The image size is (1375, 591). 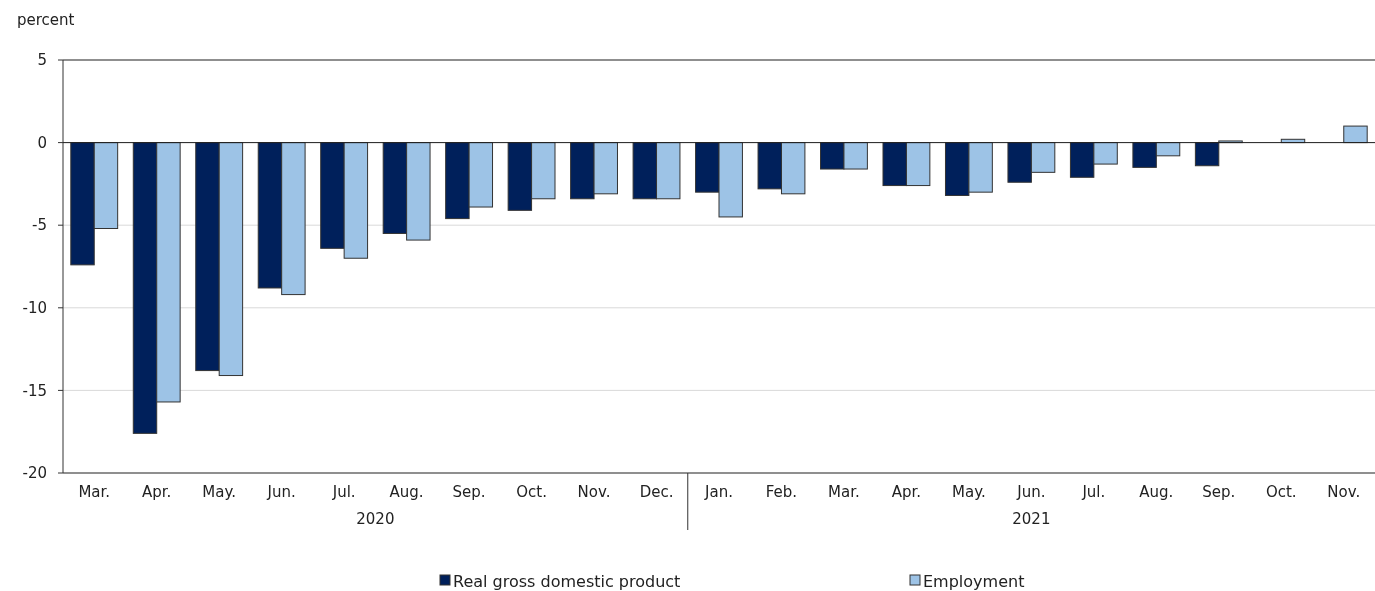 I want to click on text: 2021, so click(x=1031, y=519).